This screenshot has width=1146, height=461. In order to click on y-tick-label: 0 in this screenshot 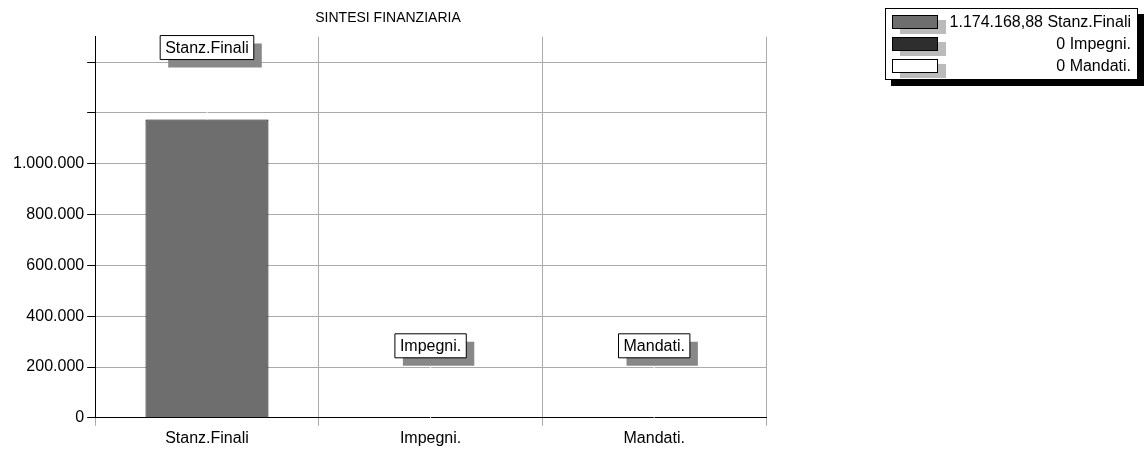, I will do `click(80, 417)`.